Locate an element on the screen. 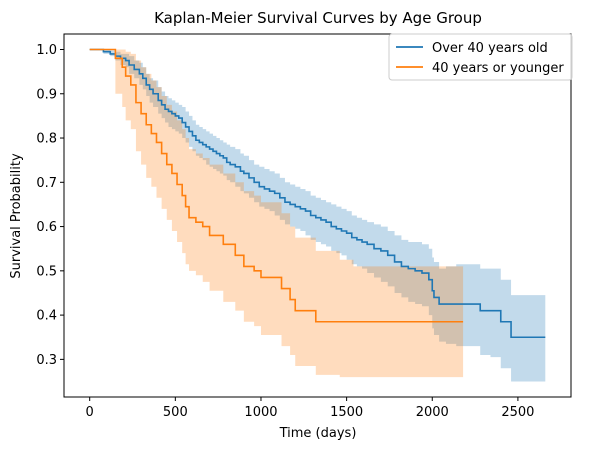  y-axis: 0.3 0.4 0.5 0.6 0.7 0.8 0.9 1.0 is located at coordinates (50, 205).